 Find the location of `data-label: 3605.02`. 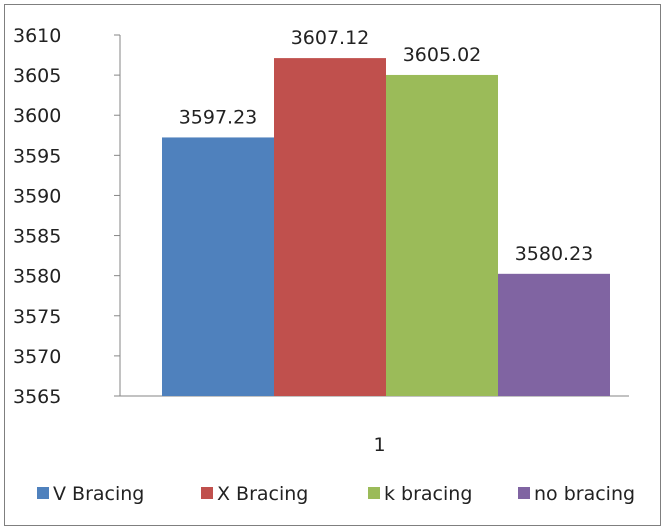

data-label: 3605.02 is located at coordinates (442, 55).